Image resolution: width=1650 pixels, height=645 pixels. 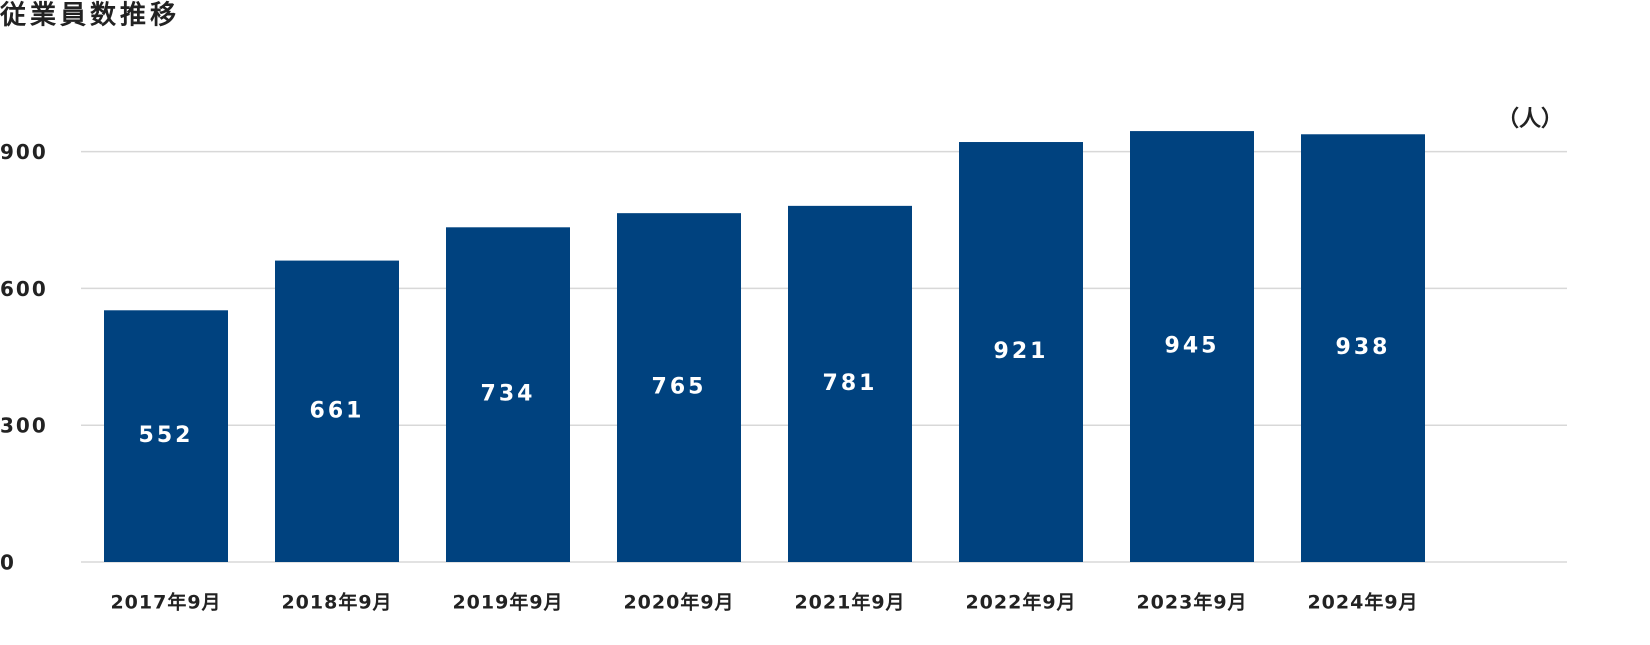 What do you see at coordinates (24, 152) in the screenshot?
I see `y-tick-label: 900` at bounding box center [24, 152].